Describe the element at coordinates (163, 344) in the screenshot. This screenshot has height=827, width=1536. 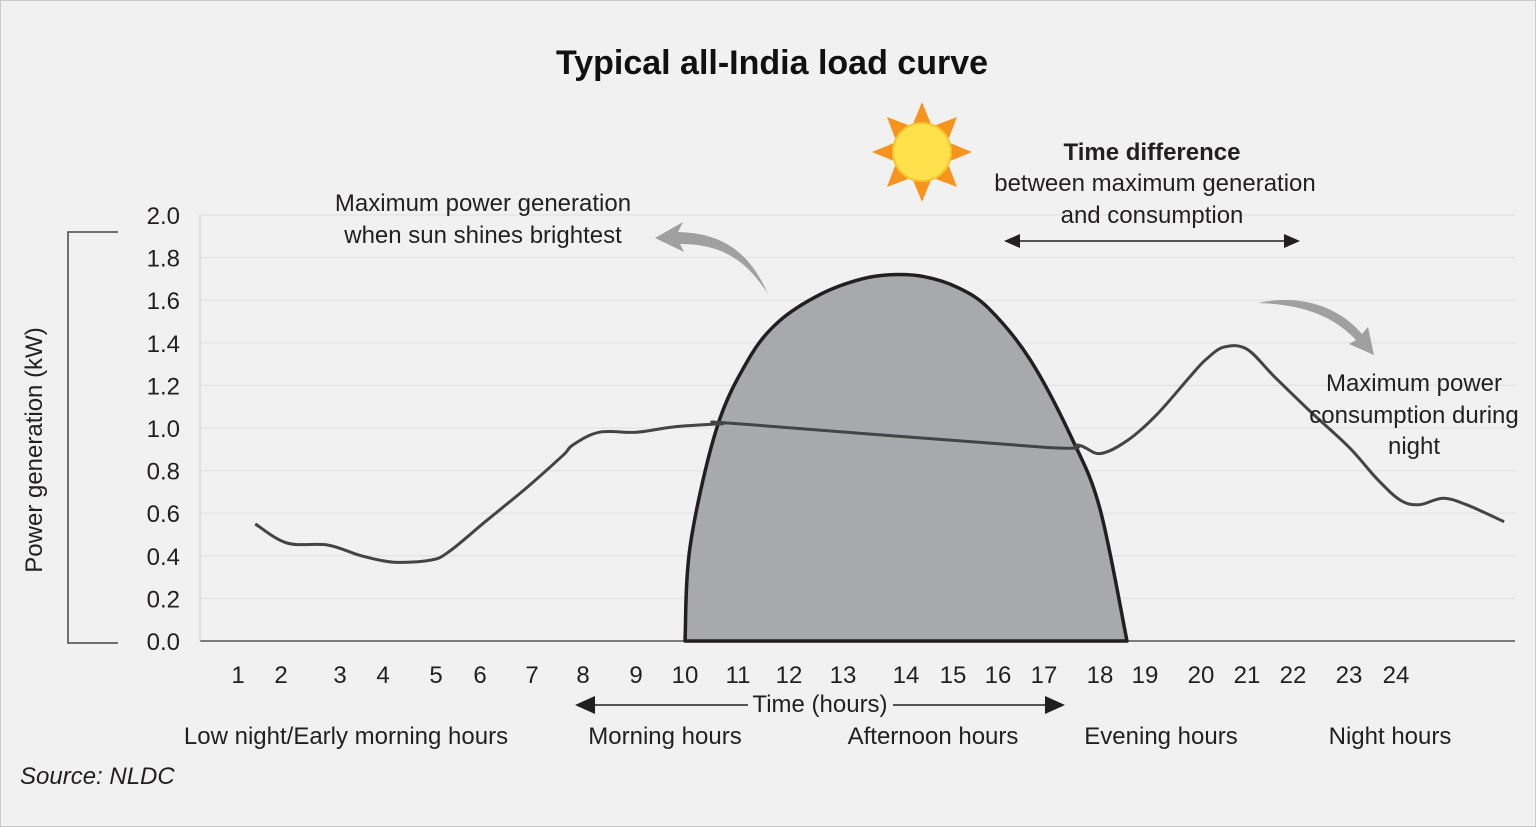
I see `y-tick-label: 1.4` at that location.